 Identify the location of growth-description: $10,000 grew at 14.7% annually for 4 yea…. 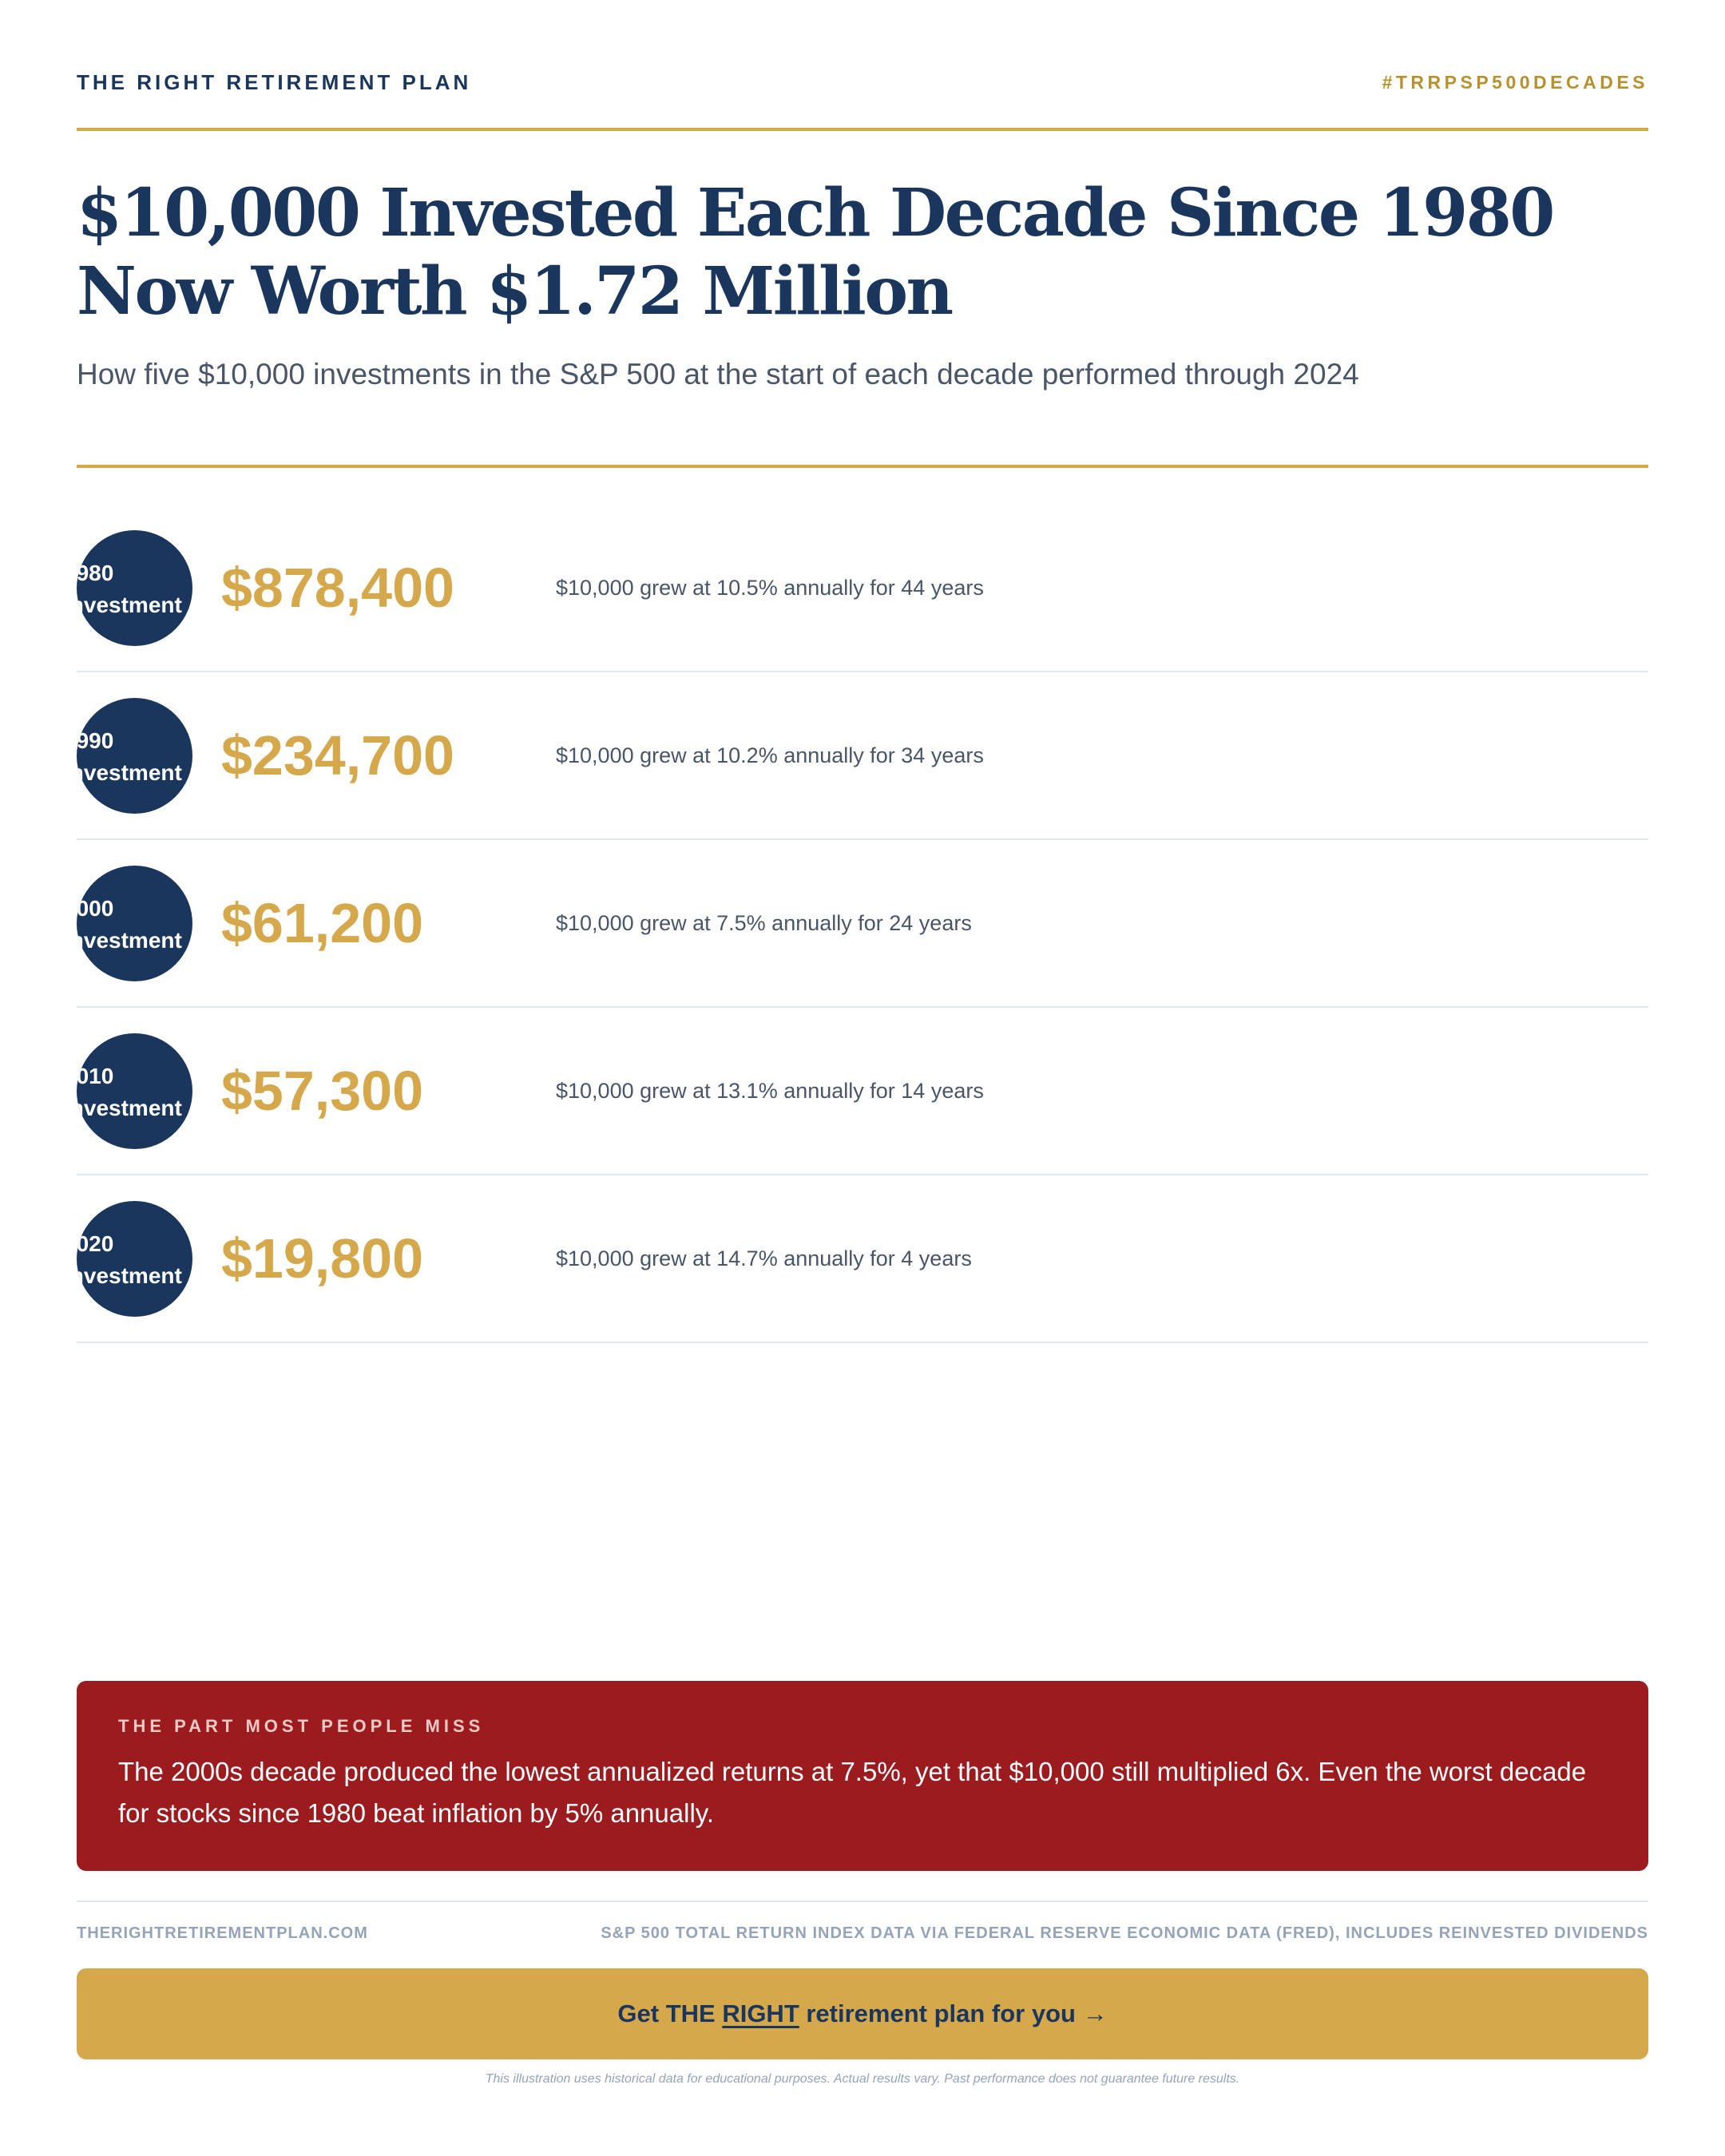
(764, 1258).